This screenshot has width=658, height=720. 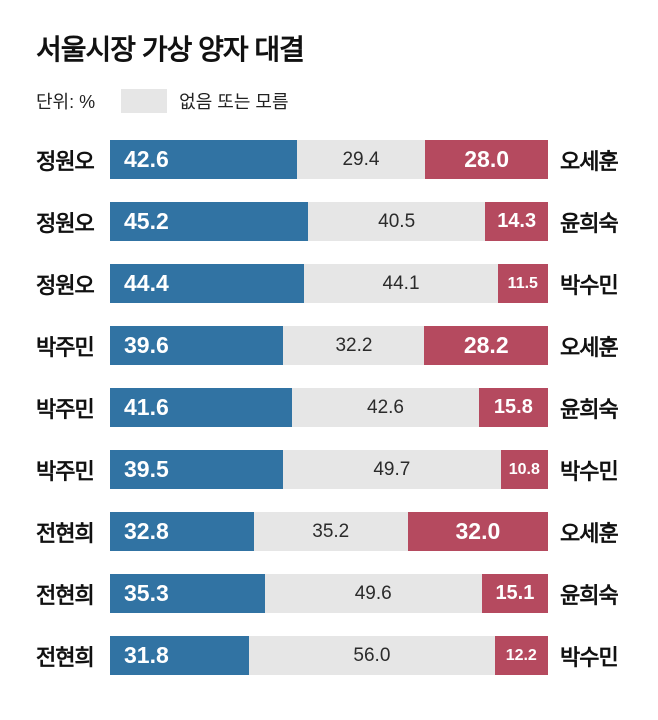 What do you see at coordinates (146, 283) in the screenshot?
I see `blue-value: 44.4` at bounding box center [146, 283].